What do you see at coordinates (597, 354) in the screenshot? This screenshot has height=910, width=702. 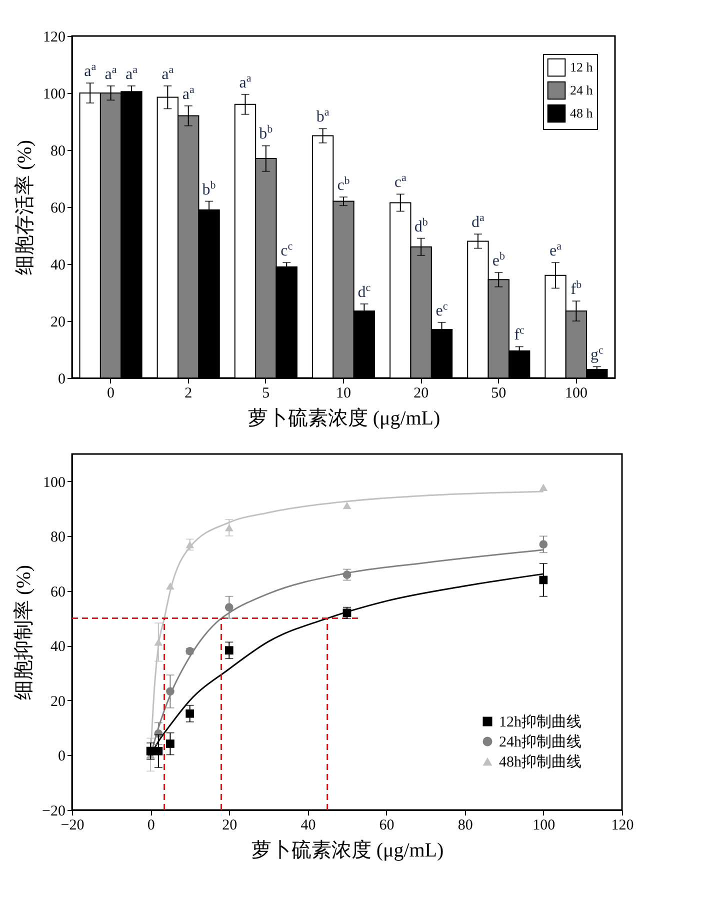 I see `data-label: g$^{c}$` at bounding box center [597, 354].